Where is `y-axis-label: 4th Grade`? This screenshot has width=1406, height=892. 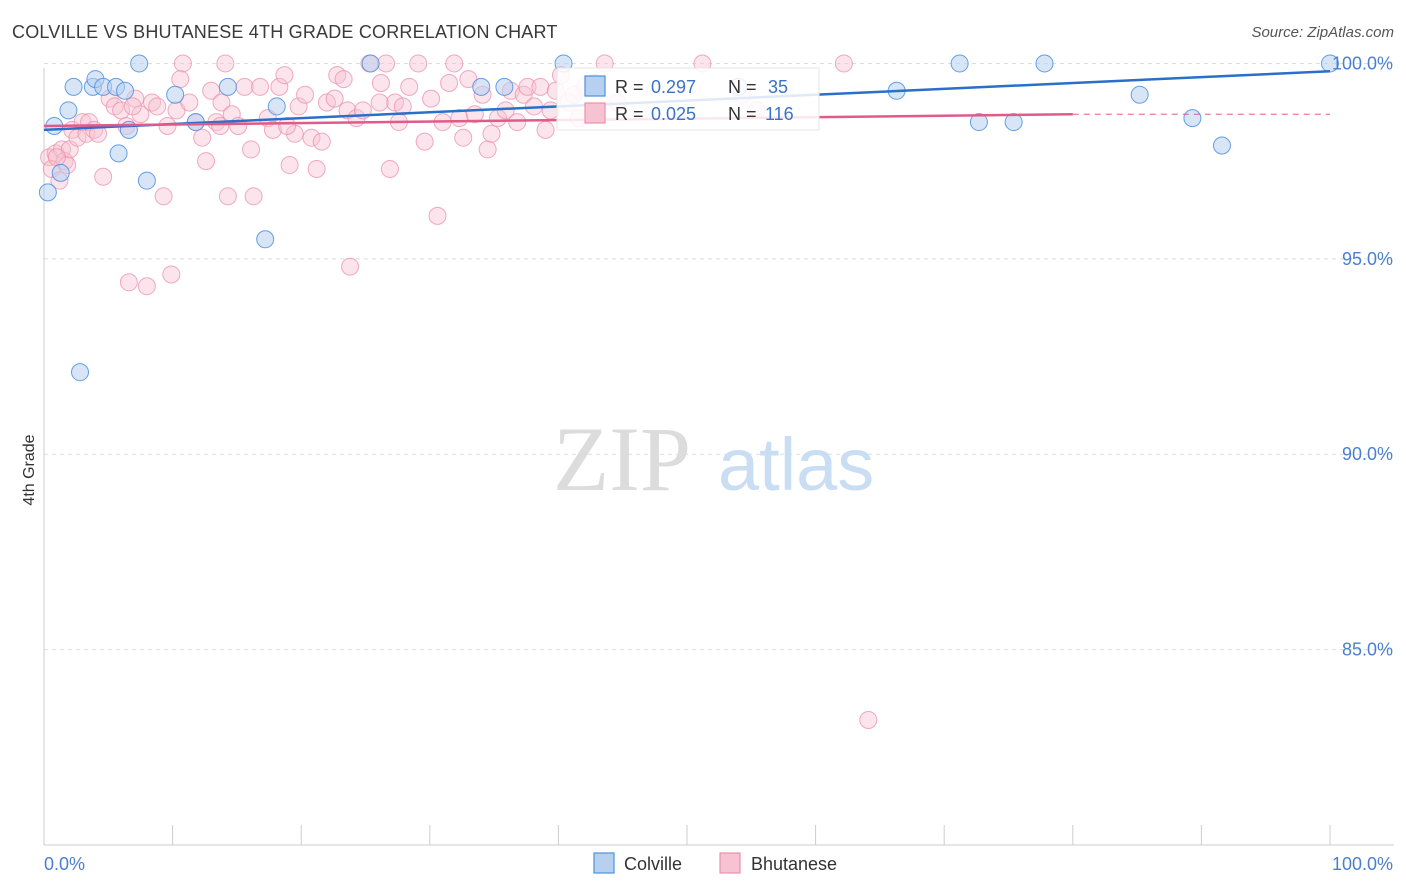
y-axis-label: 4th Grade is located at coordinates (29, 469).